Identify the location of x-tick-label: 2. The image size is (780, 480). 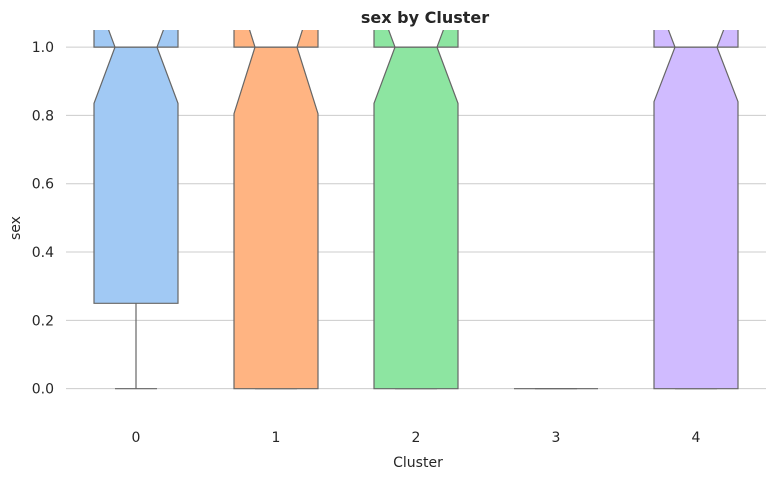
(416, 438).